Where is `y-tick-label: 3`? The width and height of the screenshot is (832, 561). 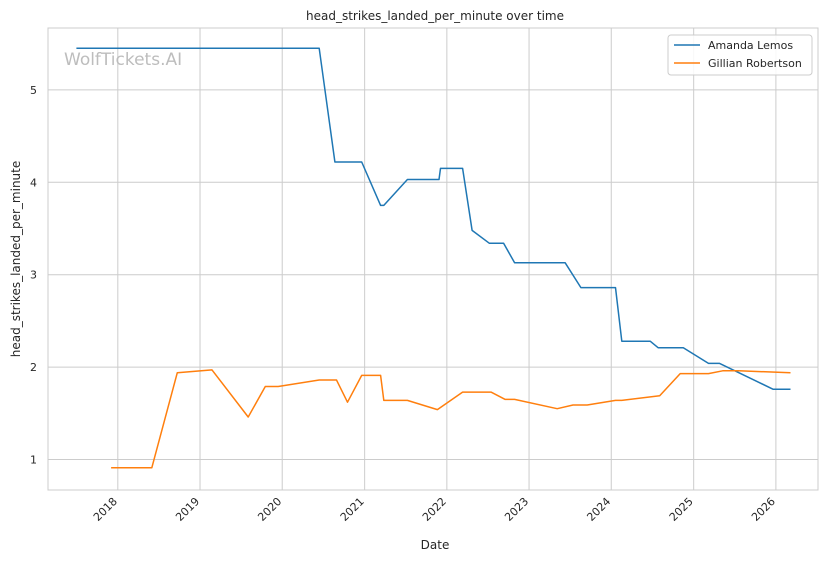 y-tick-label: 3 is located at coordinates (33, 275).